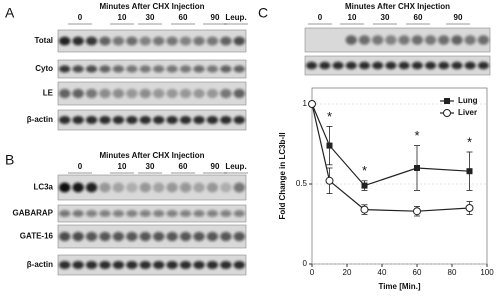  Describe the element at coordinates (122, 166) in the screenshot. I see `lane-label: 10` at that location.